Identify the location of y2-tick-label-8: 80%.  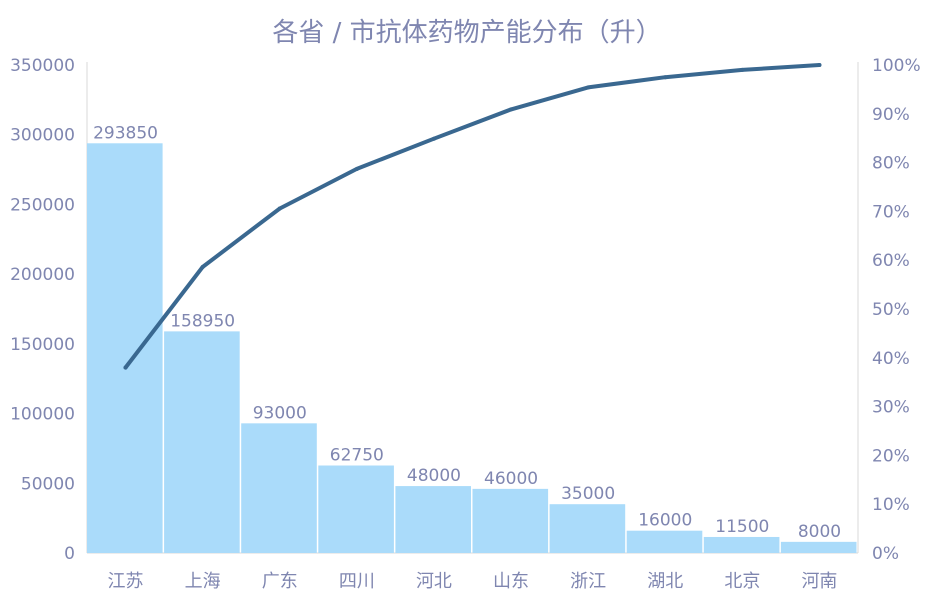
(891, 164).